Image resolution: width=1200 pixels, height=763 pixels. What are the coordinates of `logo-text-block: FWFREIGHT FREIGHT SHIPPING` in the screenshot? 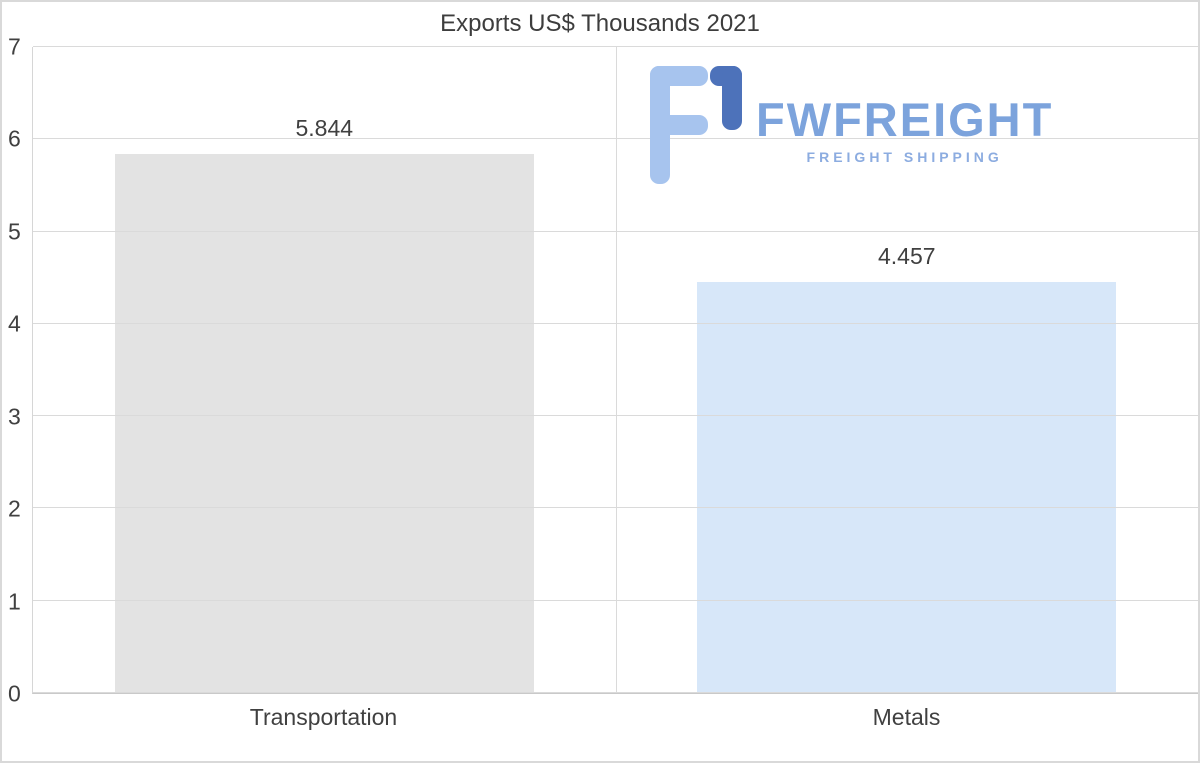 It's located at (904, 115).